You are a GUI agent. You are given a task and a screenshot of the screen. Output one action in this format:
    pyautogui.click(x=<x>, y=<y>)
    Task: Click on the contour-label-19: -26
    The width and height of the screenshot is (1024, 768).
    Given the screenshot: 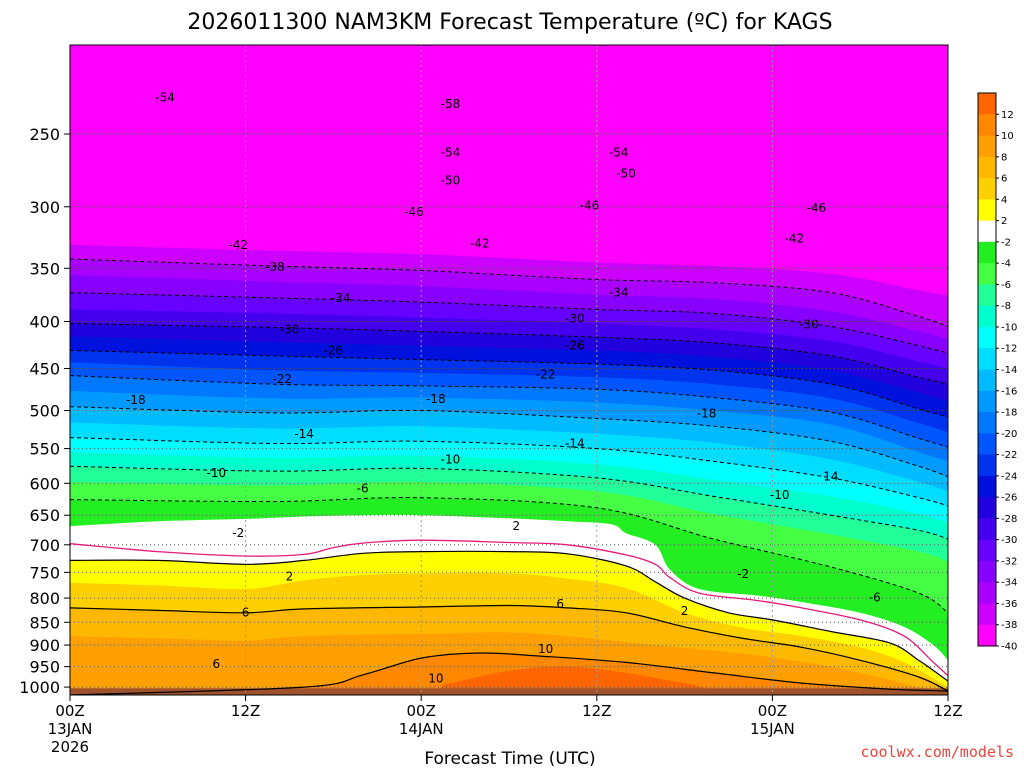 What is the action you would take?
    pyautogui.click(x=575, y=346)
    